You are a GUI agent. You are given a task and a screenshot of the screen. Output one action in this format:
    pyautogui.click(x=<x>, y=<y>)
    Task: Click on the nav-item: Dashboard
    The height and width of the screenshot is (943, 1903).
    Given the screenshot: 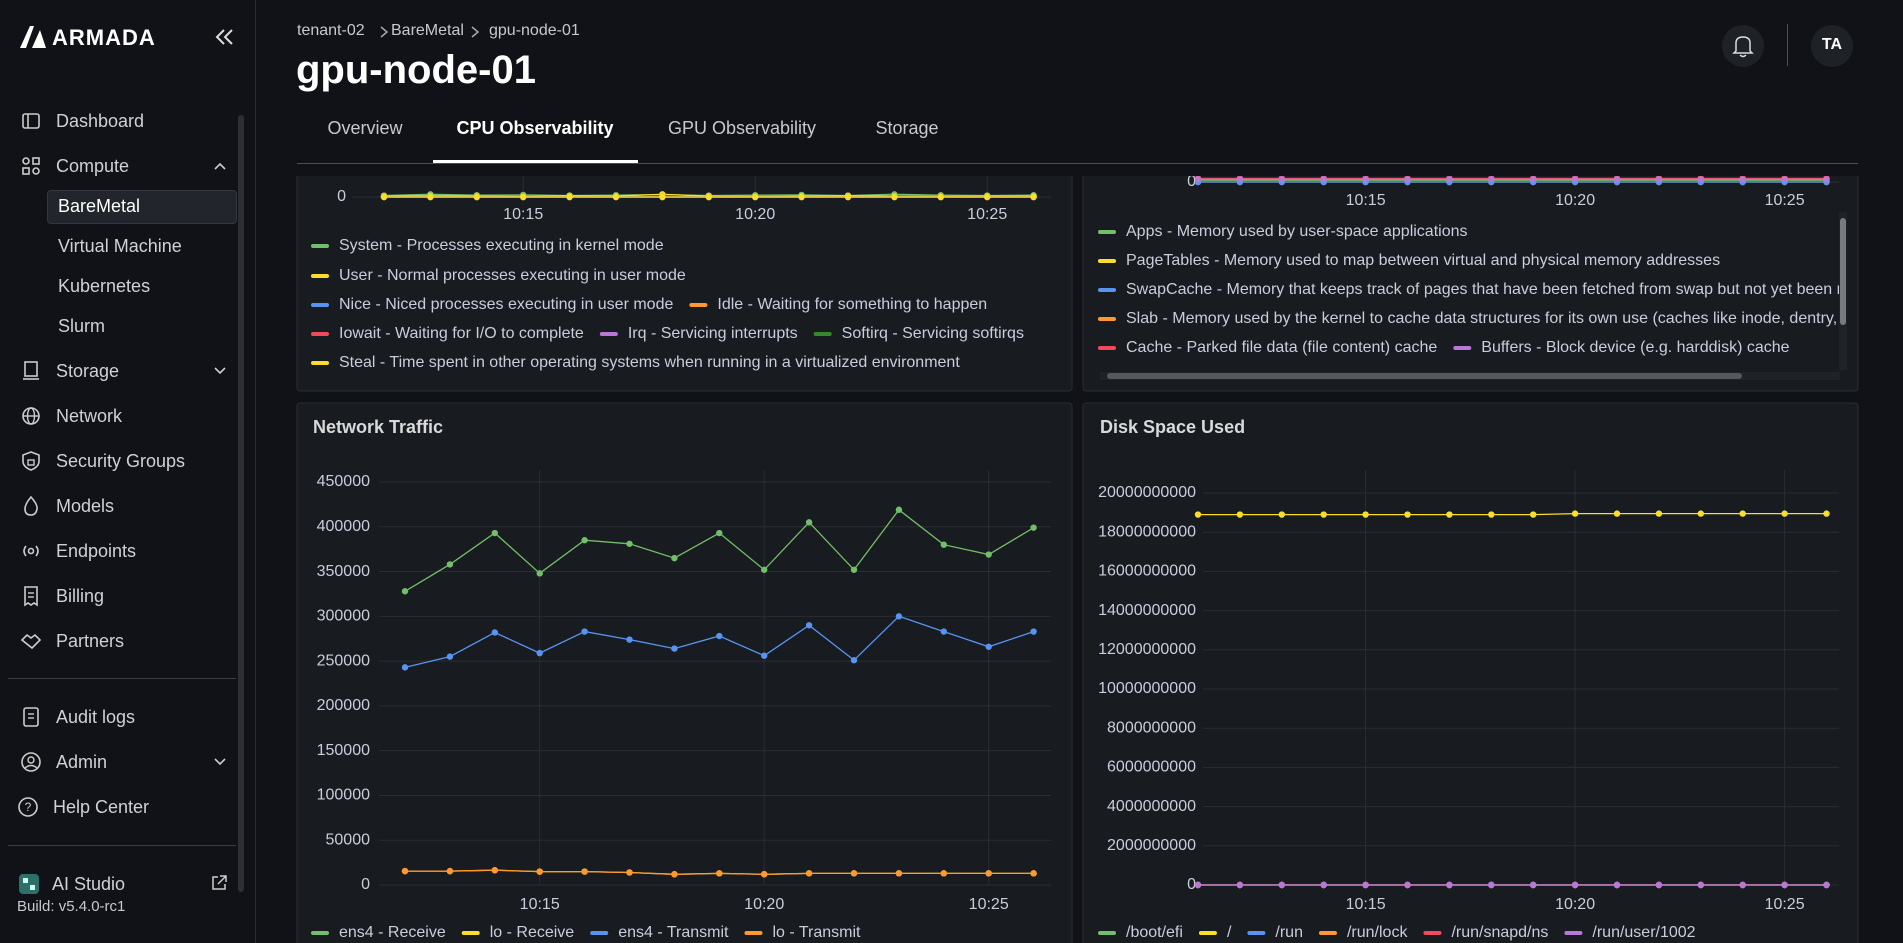 What is the action you would take?
    pyautogui.click(x=100, y=121)
    